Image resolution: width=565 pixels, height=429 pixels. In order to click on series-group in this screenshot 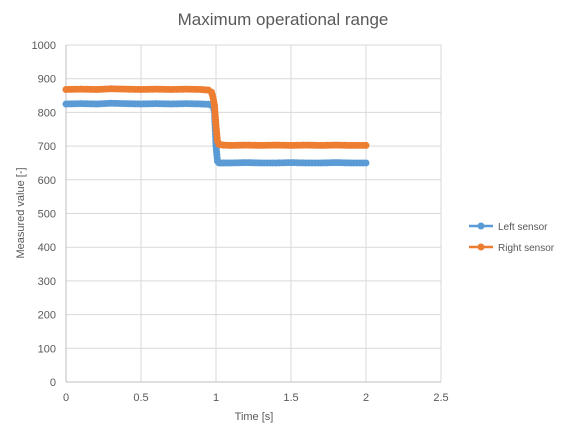, I will do `click(216, 126)`.